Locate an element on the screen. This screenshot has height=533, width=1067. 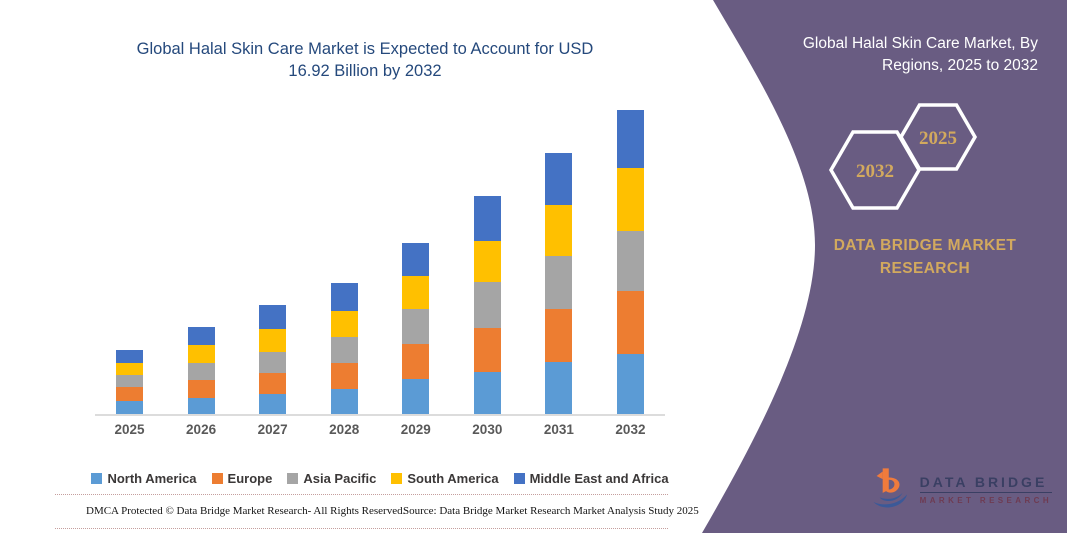
dbmr-logo-icon is located at coordinates (890, 488).